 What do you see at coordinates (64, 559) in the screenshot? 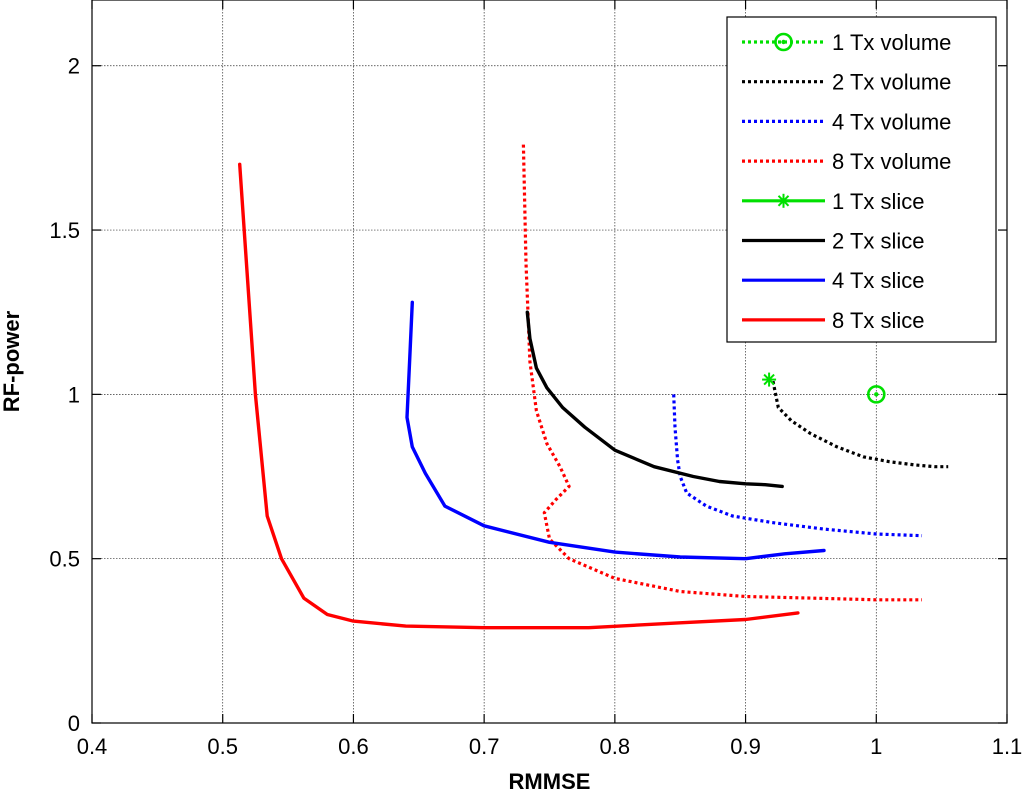
I see `y-tick-label: 0.5` at bounding box center [64, 559].